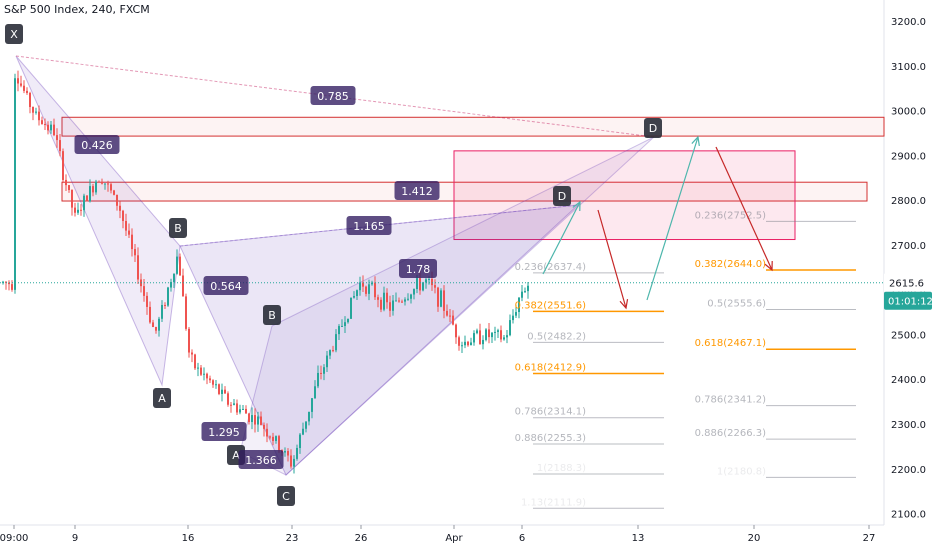  Describe the element at coordinates (361, 538) in the screenshot. I see `time-tick-label: 26` at that location.